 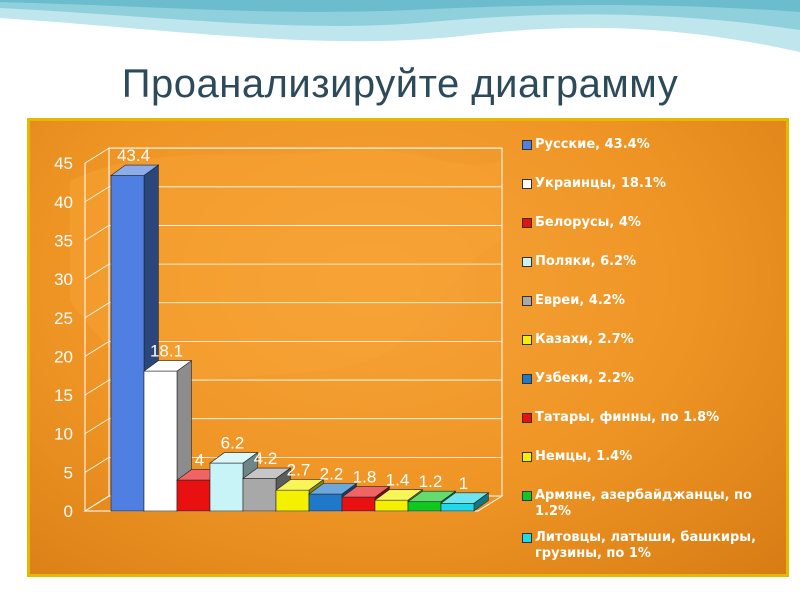 I want to click on data-label: 43.4, so click(x=133, y=155).